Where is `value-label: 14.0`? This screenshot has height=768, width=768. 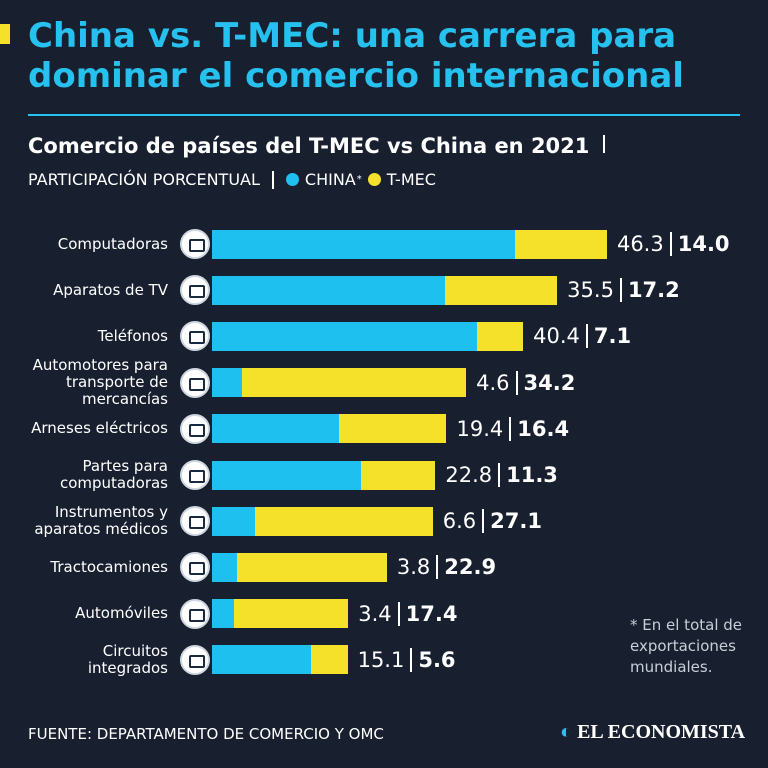 value-label: 14.0 is located at coordinates (703, 244).